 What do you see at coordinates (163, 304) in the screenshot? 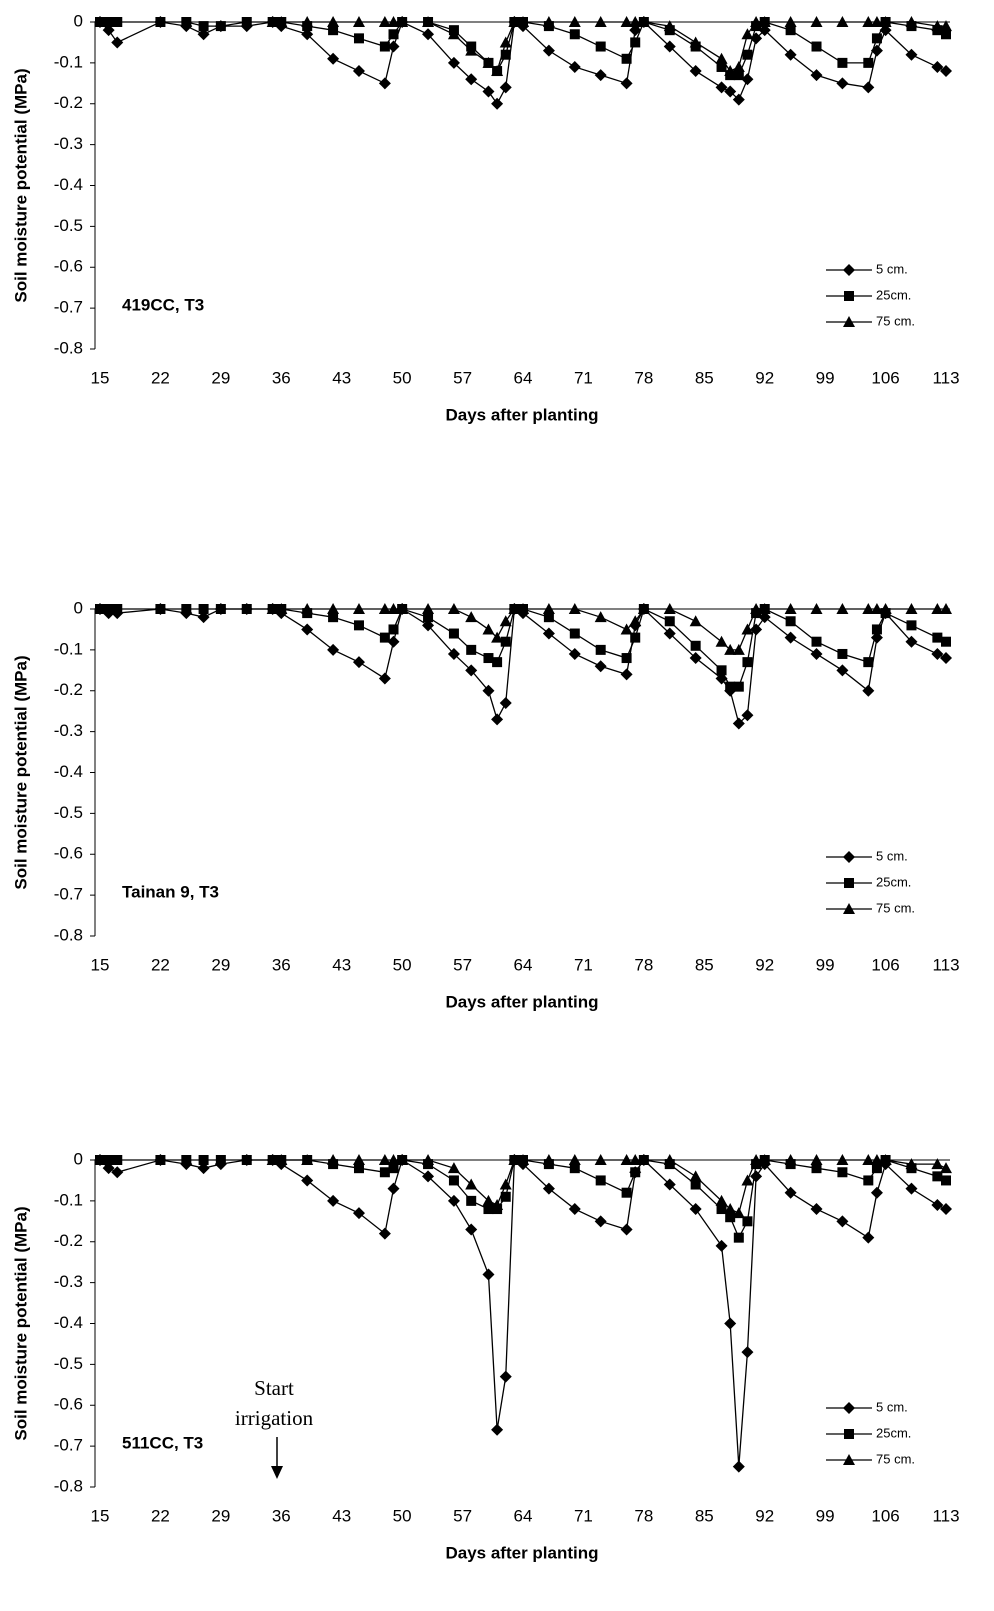
I see `chart-label: 419CC, T3` at bounding box center [163, 304].